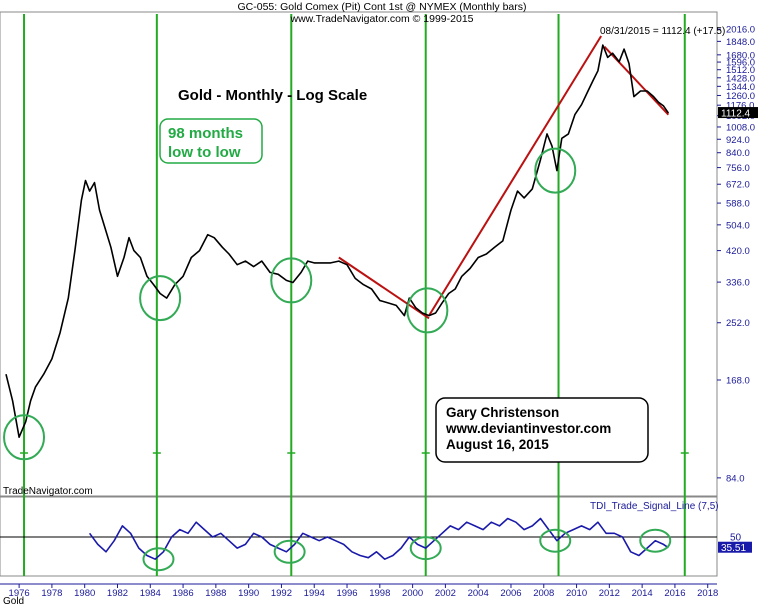 The image size is (765, 609). What do you see at coordinates (346, 593) in the screenshot?
I see `x-tick-label-10: 1996` at bounding box center [346, 593].